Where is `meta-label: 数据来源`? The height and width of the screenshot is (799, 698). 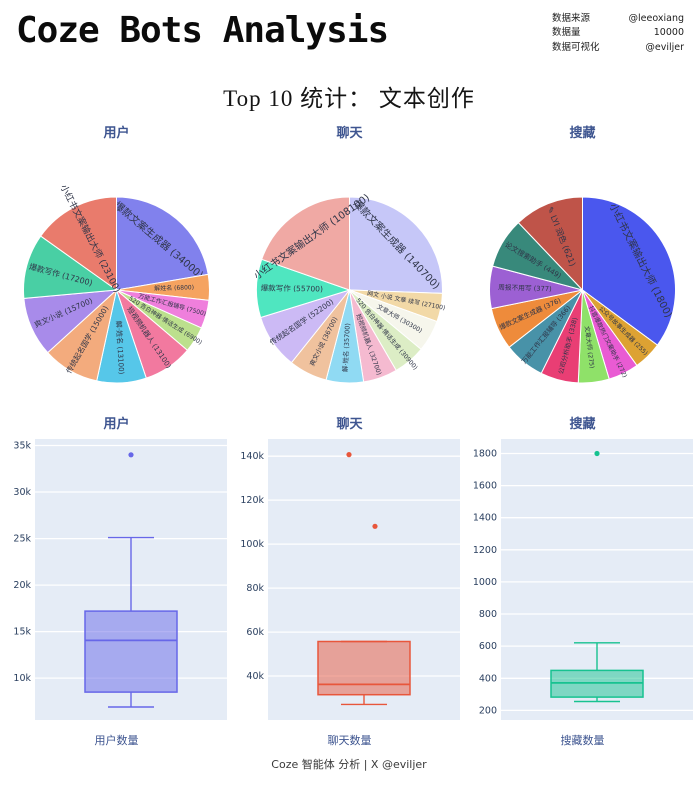 meta-label: 数据来源 is located at coordinates (571, 18).